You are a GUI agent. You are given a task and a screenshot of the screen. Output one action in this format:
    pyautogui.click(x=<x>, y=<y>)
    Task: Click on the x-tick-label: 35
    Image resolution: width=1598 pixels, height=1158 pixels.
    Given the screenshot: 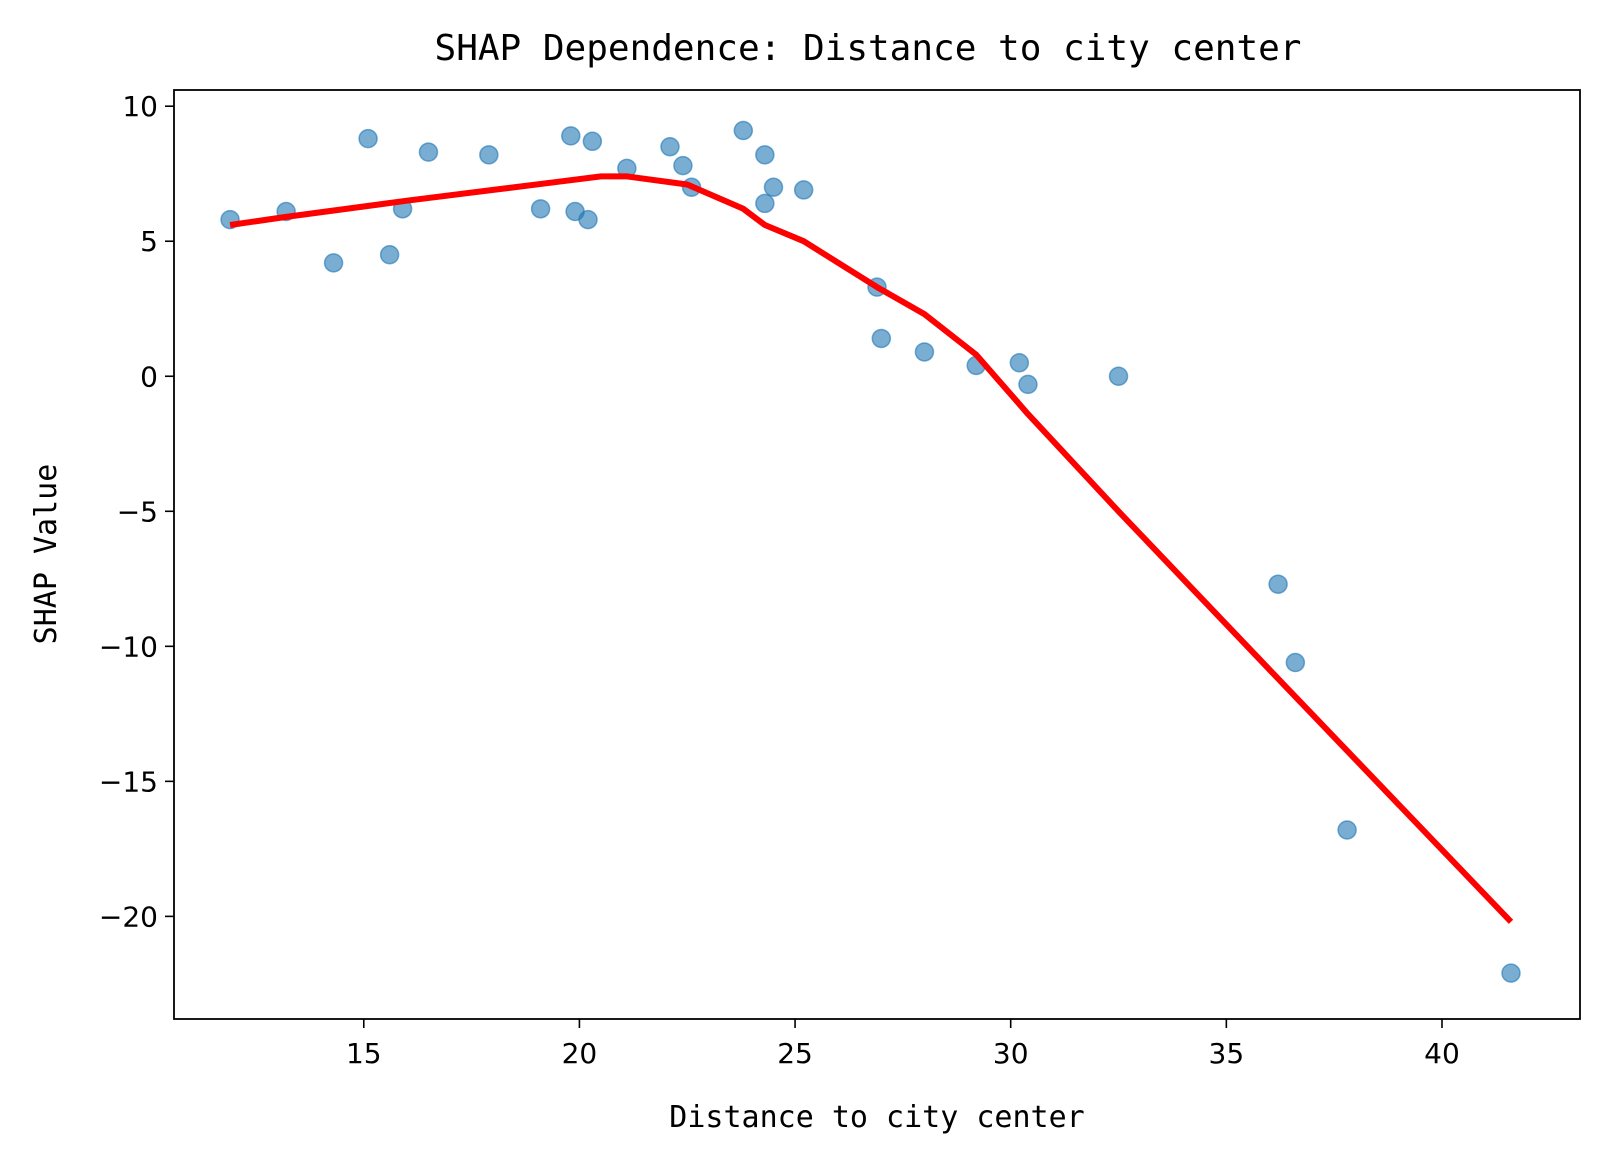 What is the action you would take?
    pyautogui.click(x=1227, y=1053)
    